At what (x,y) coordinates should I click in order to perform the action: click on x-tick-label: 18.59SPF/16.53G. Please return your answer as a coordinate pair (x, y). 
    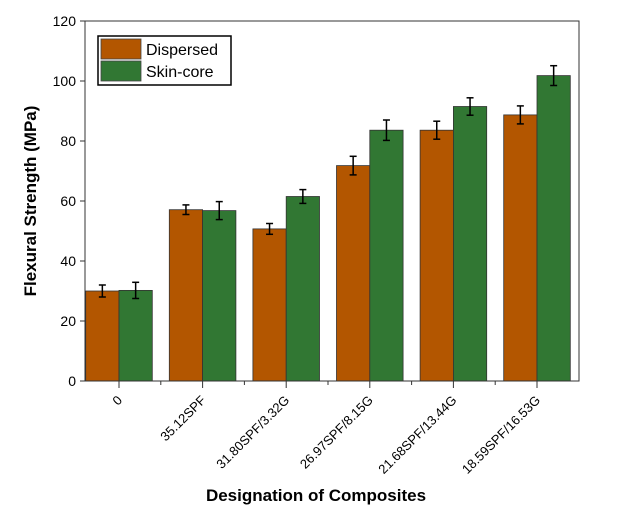
    Looking at the image, I should click on (501, 435).